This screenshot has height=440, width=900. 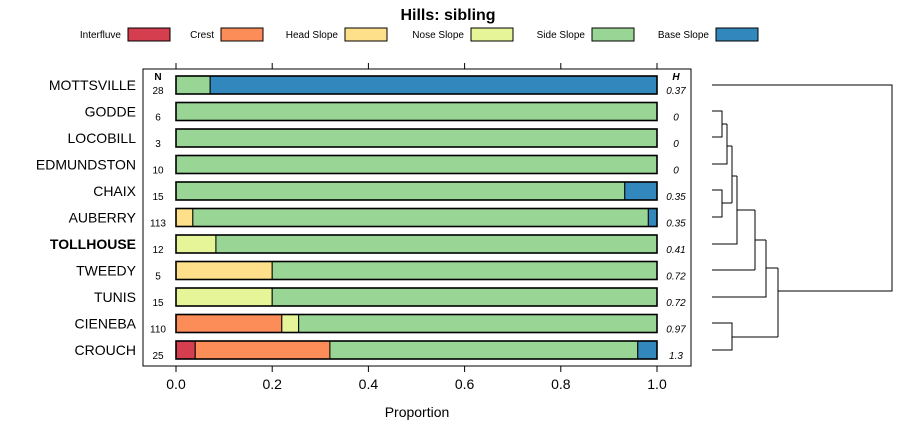 What do you see at coordinates (684, 35) in the screenshot?
I see `legend-label-5: Base Slope` at bounding box center [684, 35].